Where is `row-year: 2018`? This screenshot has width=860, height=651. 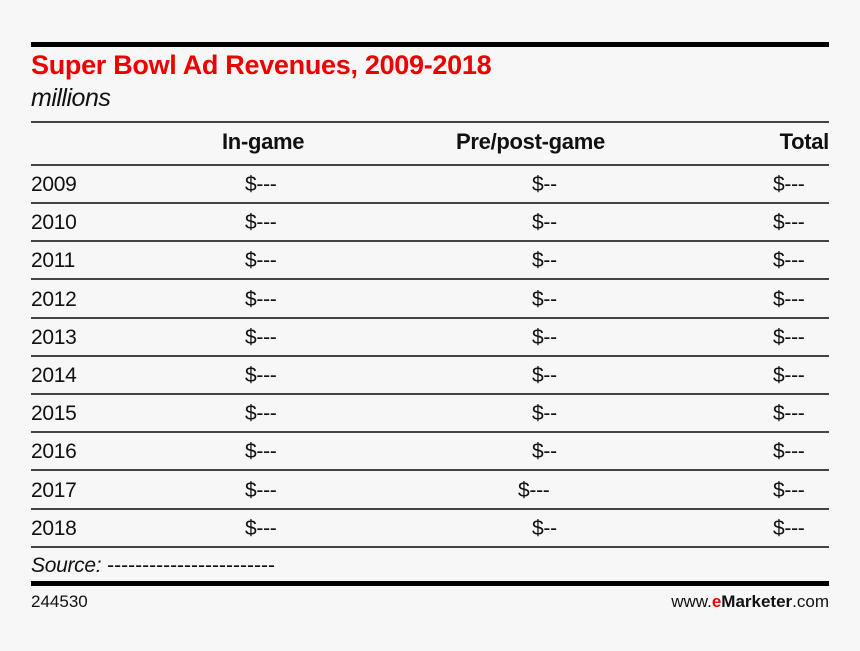
row-year: 2018 is located at coordinates (54, 528).